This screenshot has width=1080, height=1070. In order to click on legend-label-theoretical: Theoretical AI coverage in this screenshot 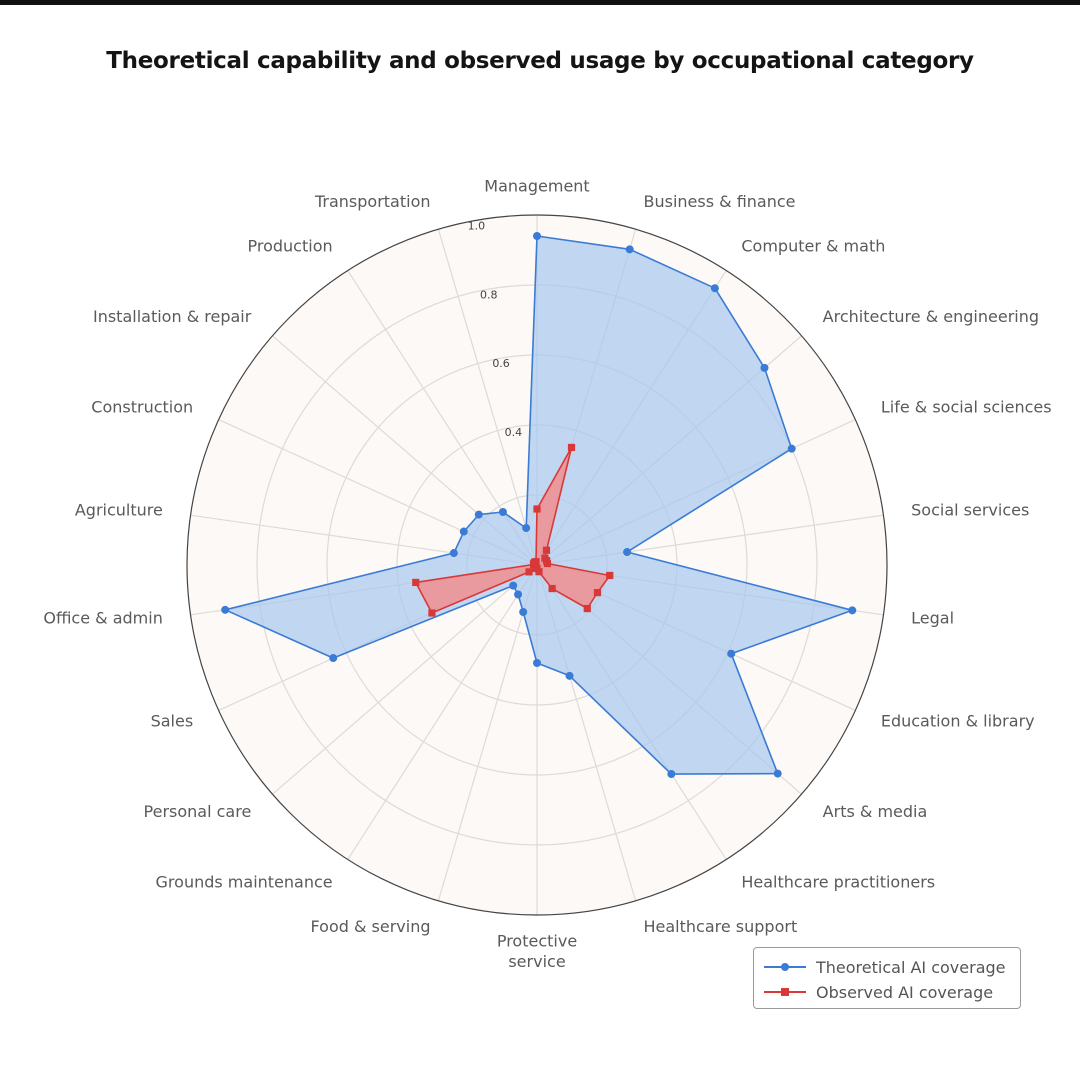, I will do `click(911, 967)`.